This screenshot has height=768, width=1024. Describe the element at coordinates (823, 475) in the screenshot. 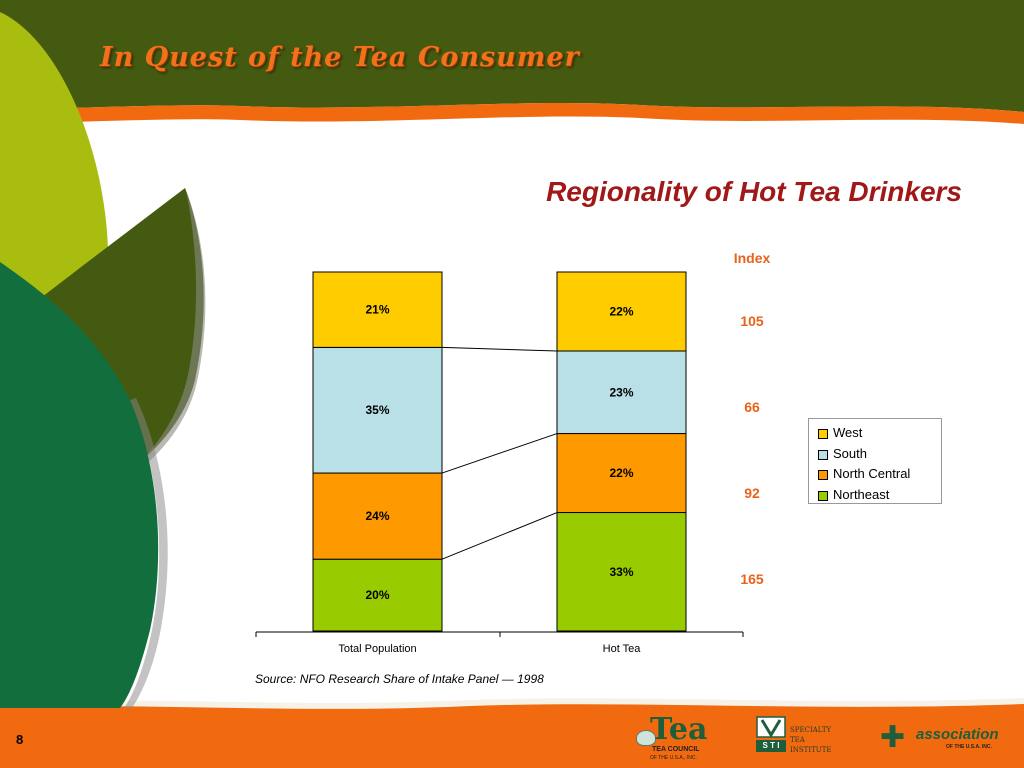

I see `legend-swatch-north-central` at that location.